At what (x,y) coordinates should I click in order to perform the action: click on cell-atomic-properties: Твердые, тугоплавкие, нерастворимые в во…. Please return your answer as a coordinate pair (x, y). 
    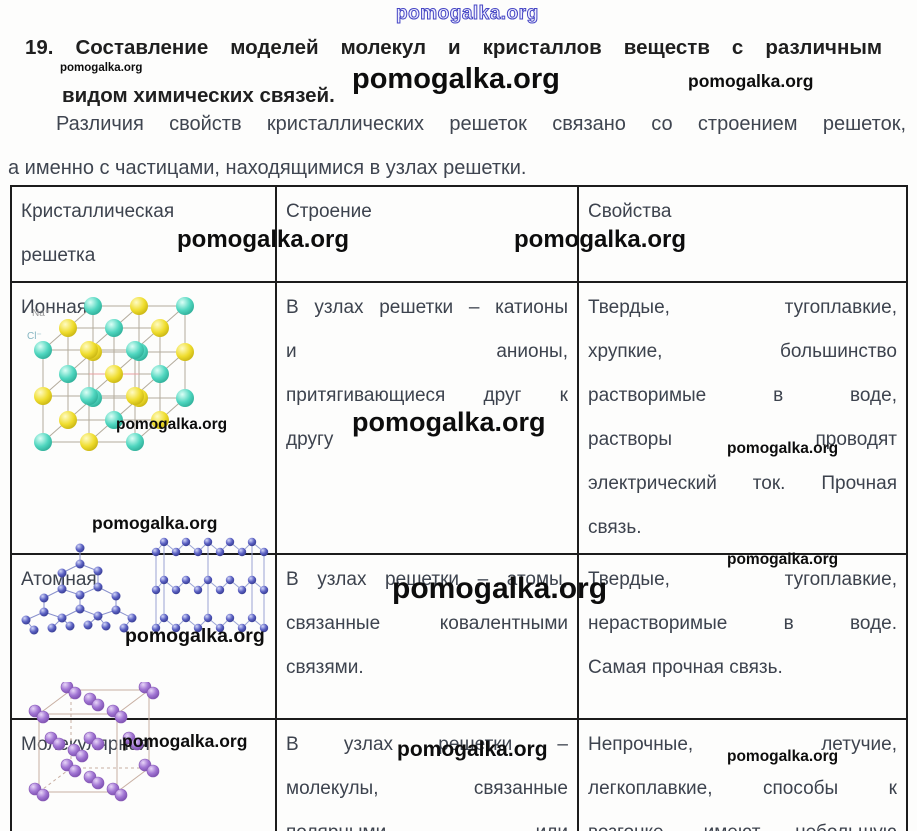
    Looking at the image, I should click on (742, 636).